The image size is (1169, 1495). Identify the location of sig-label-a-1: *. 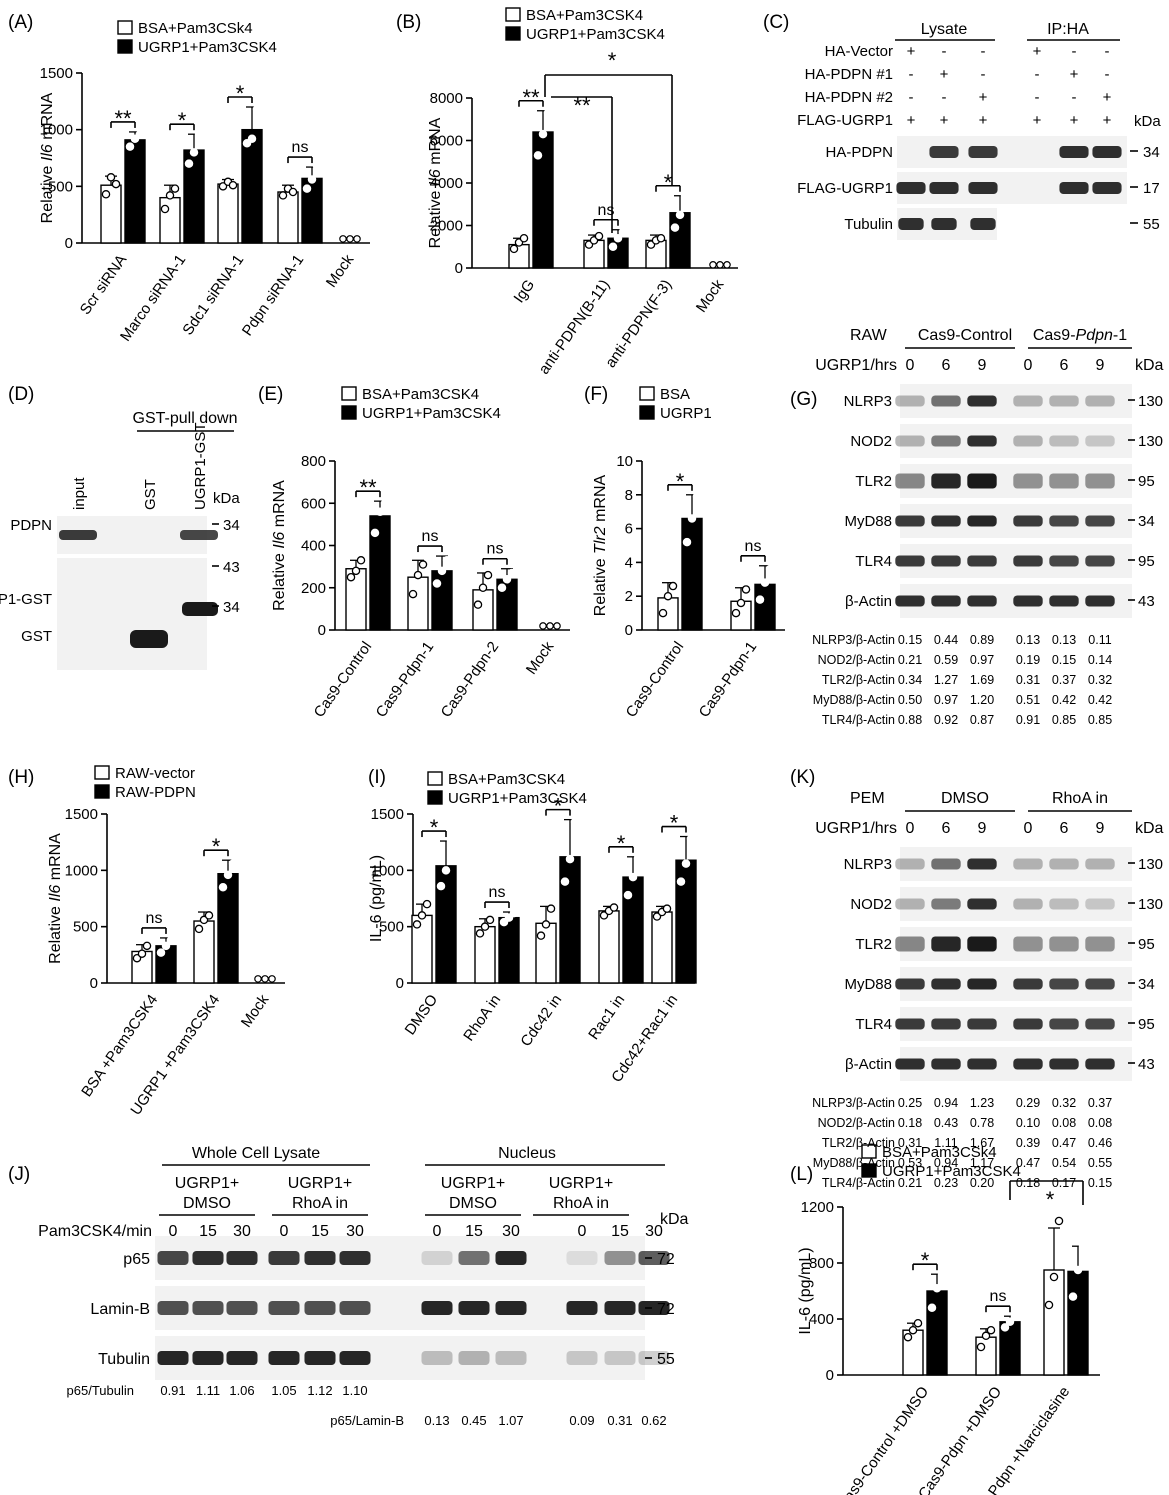
(182, 120).